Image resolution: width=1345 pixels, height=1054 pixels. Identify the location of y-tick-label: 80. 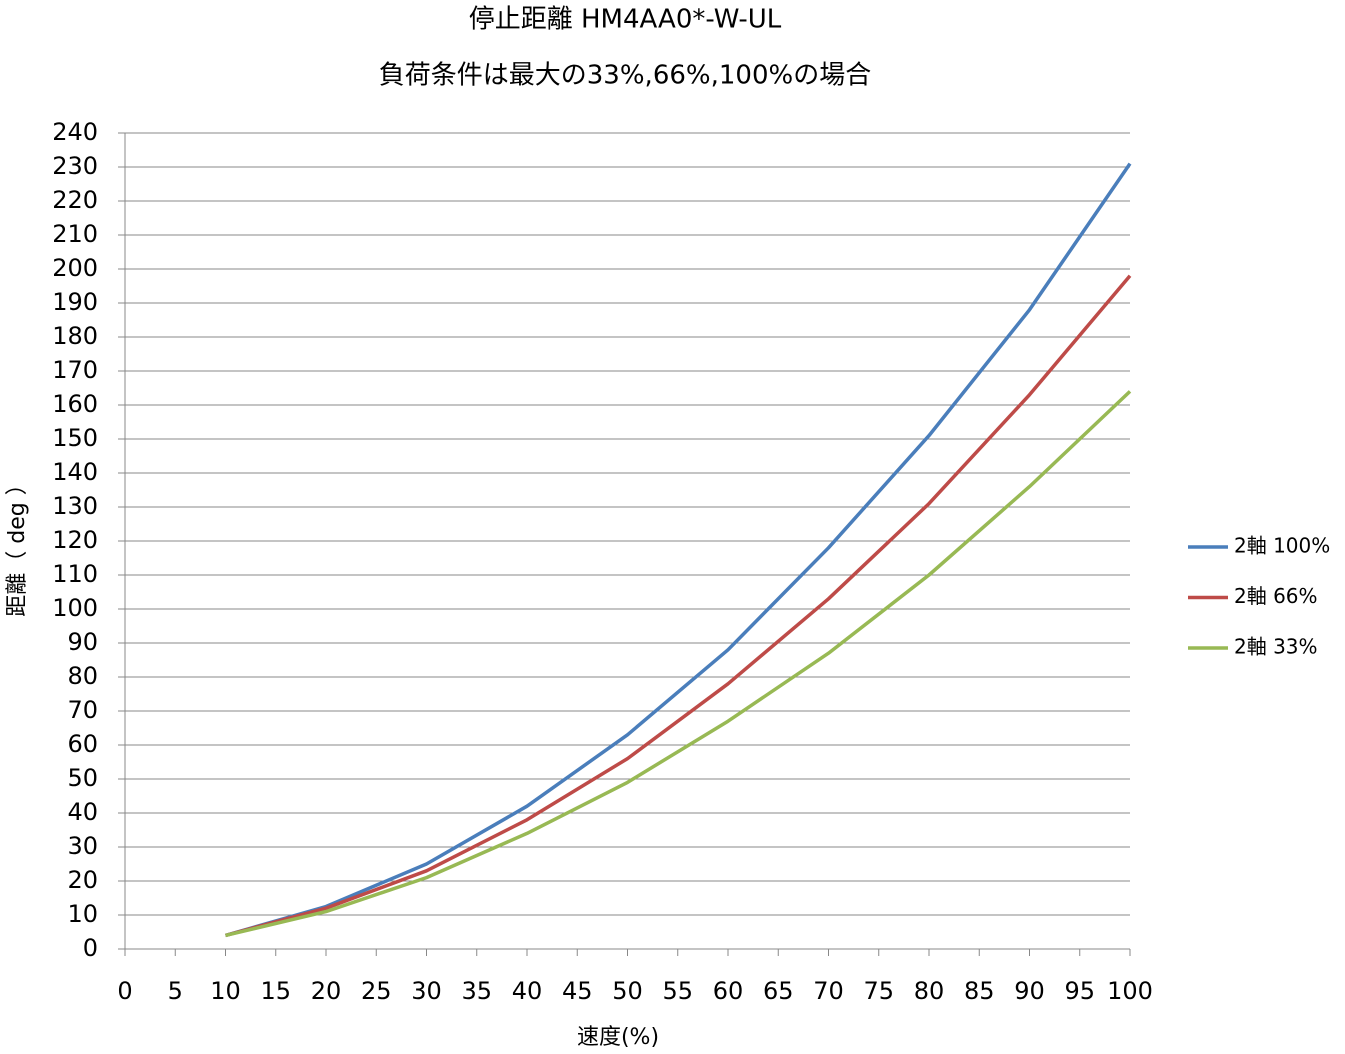
(82, 676).